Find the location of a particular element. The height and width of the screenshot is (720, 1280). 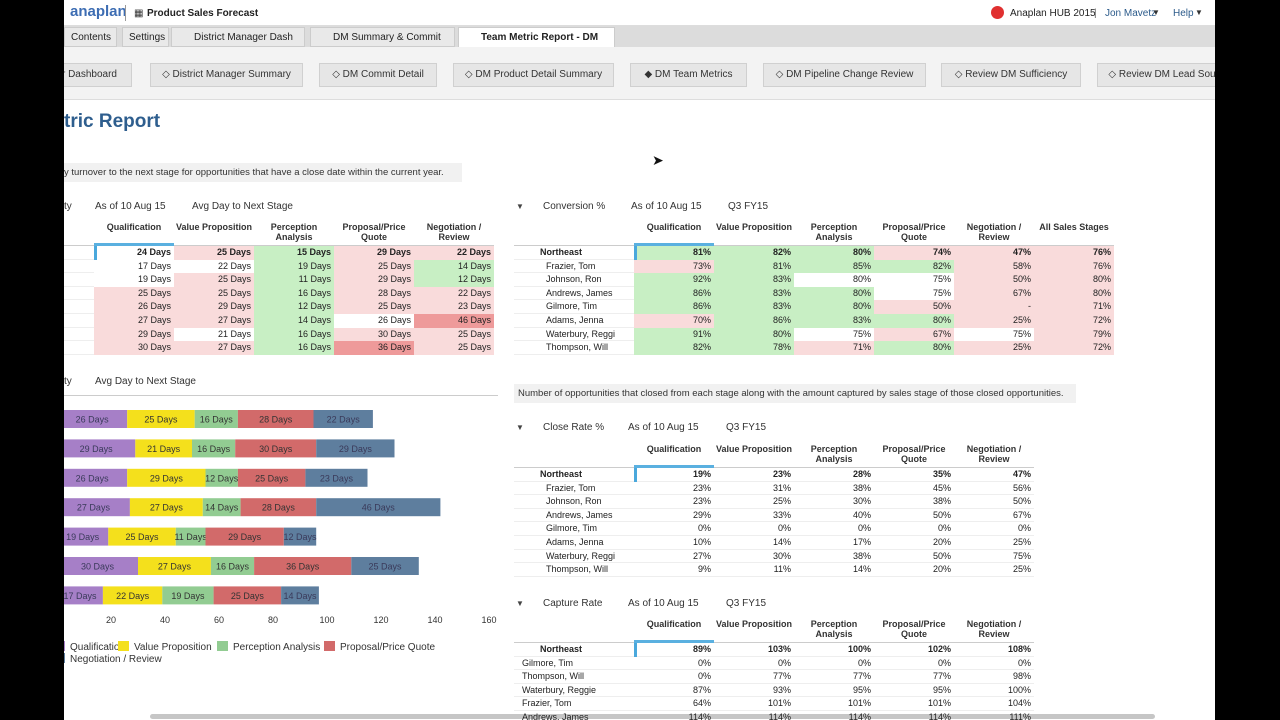

table-cell: 0% is located at coordinates (944, 662).